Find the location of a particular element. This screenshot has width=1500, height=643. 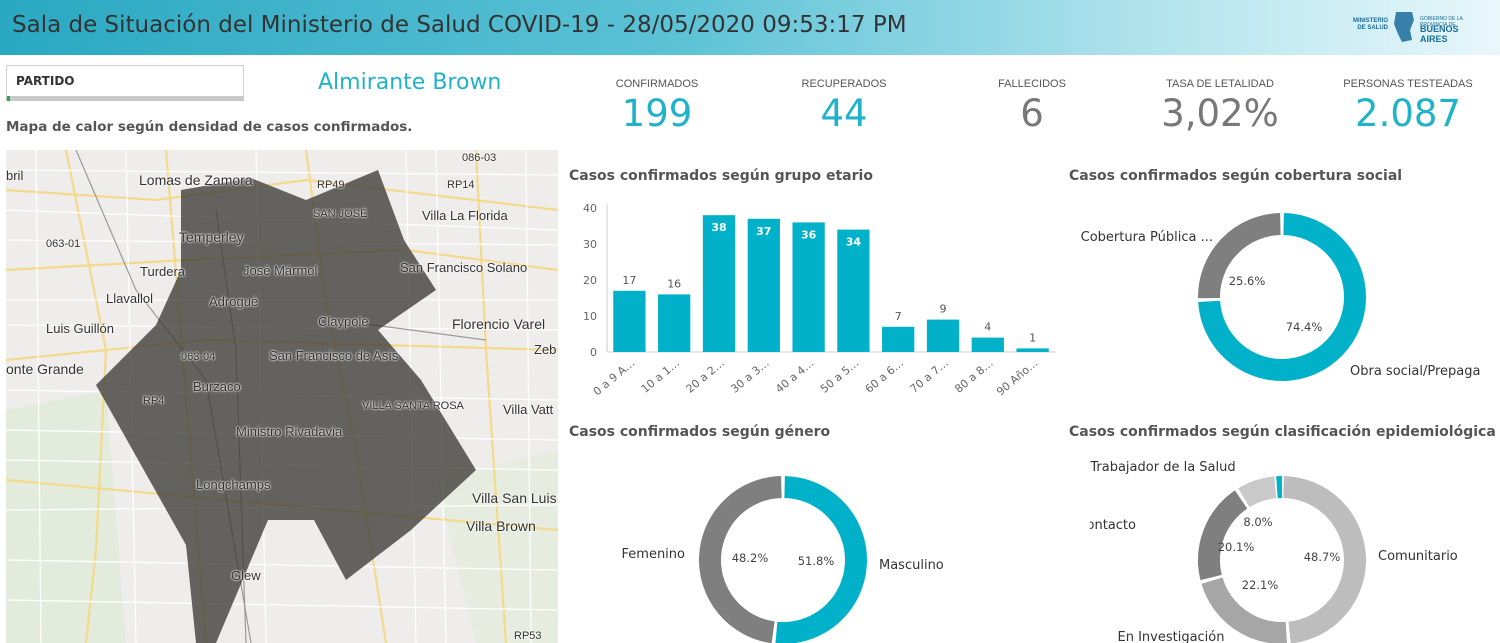

kpi-value: 2.087 is located at coordinates (1408, 113).